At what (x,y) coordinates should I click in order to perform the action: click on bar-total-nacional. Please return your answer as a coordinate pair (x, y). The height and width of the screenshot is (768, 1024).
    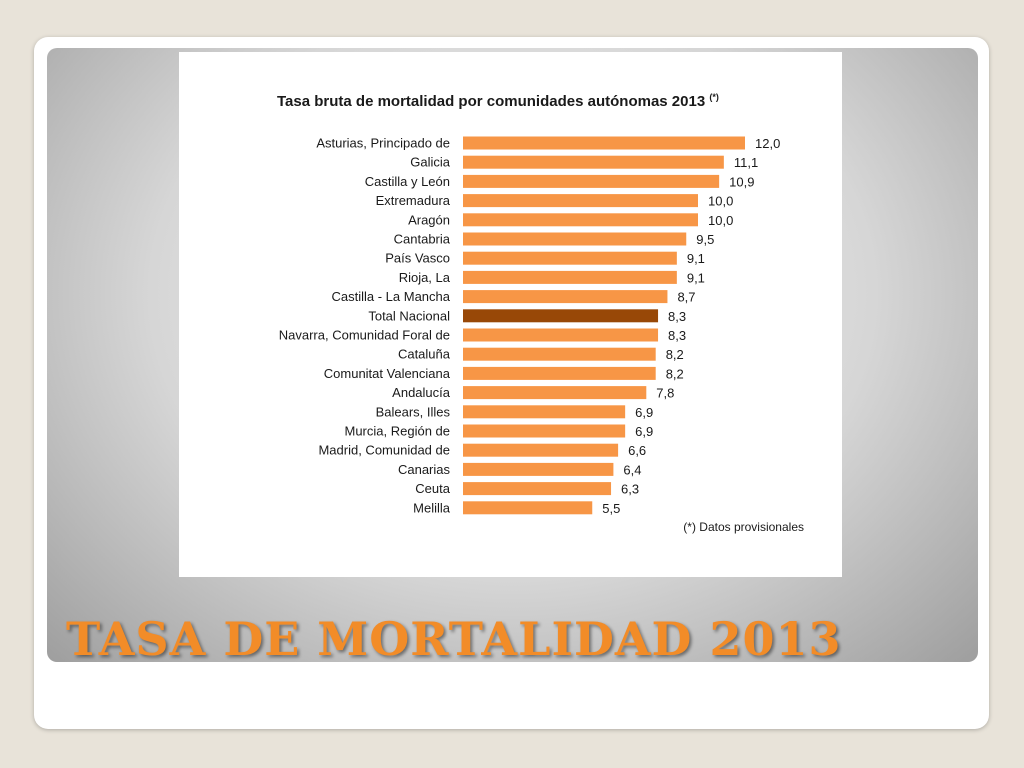
    Looking at the image, I should click on (561, 316).